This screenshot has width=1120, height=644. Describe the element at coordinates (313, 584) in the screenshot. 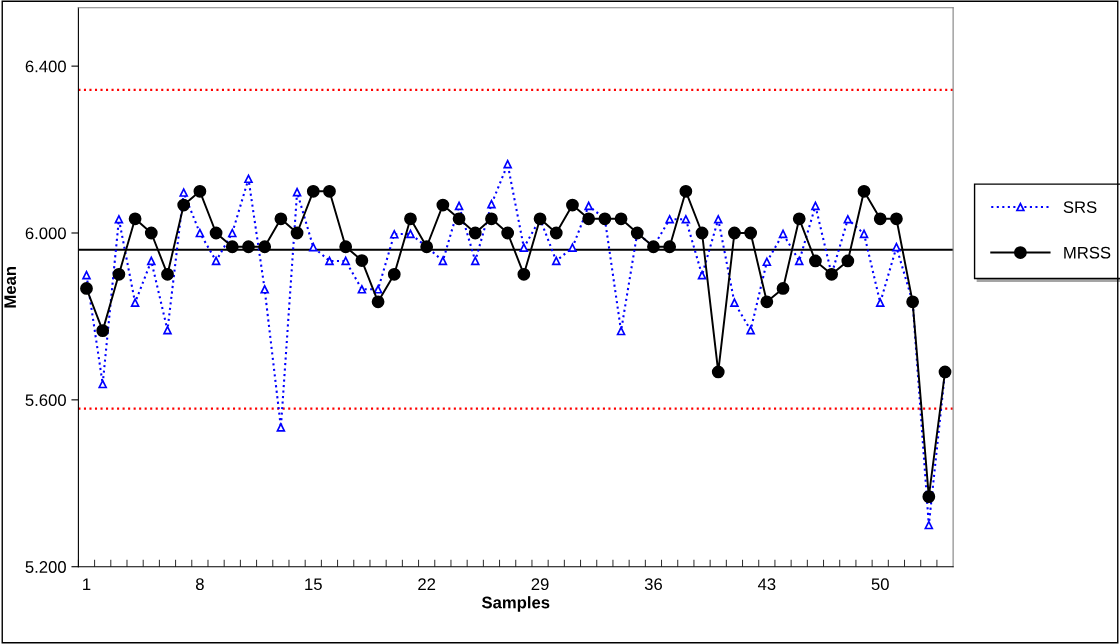

I see `x-tick-label: 15` at that location.